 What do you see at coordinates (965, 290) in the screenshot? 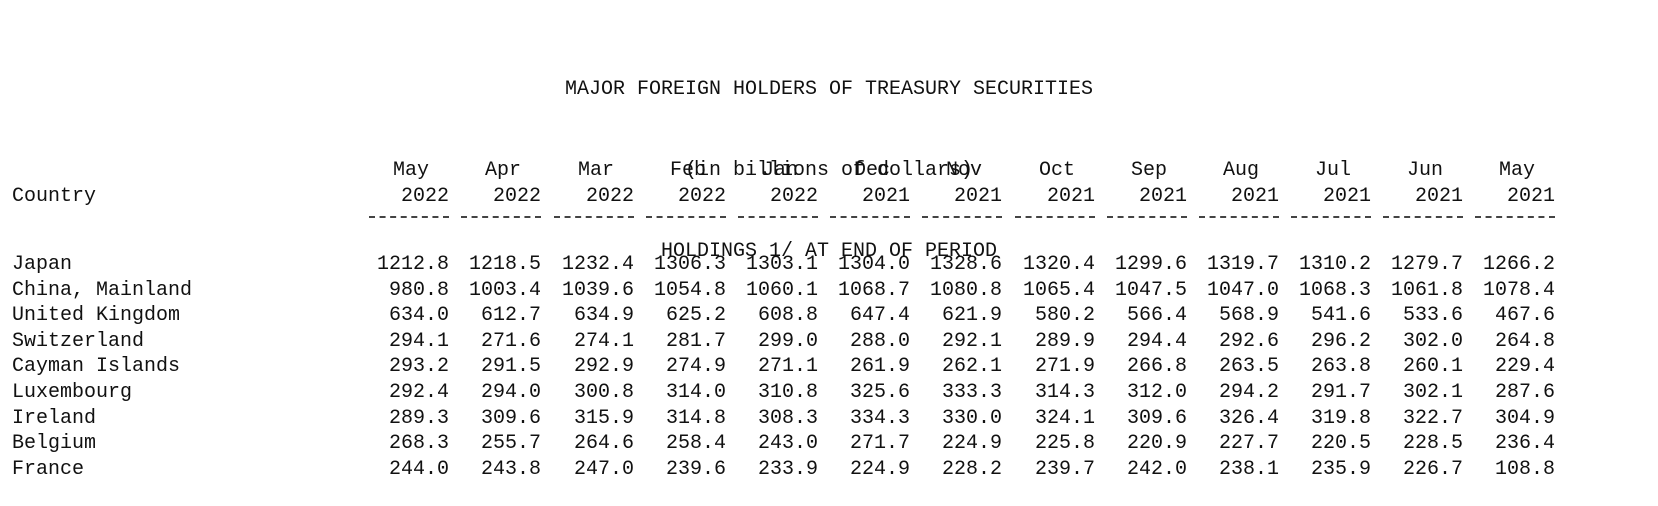
I see `table-cell: 1080.8` at bounding box center [965, 290].